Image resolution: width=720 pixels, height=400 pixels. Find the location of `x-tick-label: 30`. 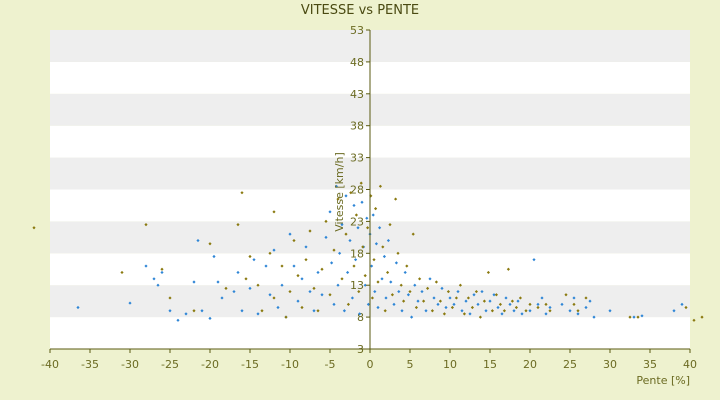

x-tick-label: 30 is located at coordinates (610, 364).